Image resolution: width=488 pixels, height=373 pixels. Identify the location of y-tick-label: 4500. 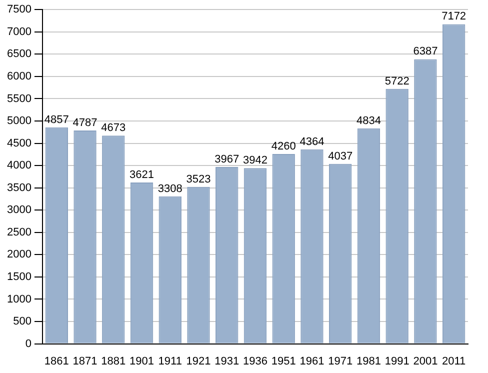
(19, 143).